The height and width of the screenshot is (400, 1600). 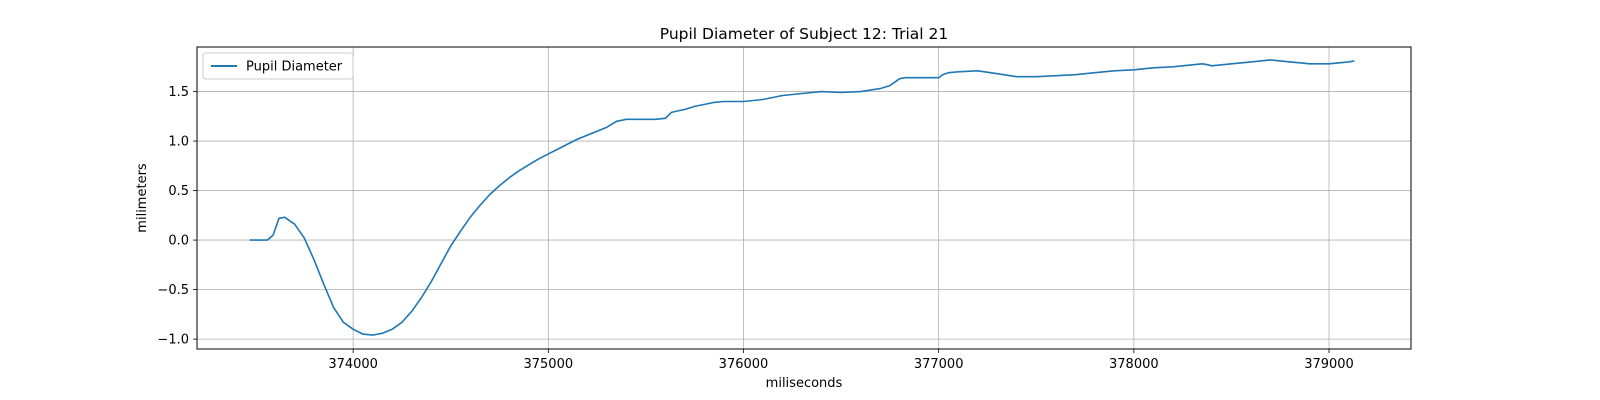 I want to click on y-tick-label: 0.5, so click(x=178, y=191).